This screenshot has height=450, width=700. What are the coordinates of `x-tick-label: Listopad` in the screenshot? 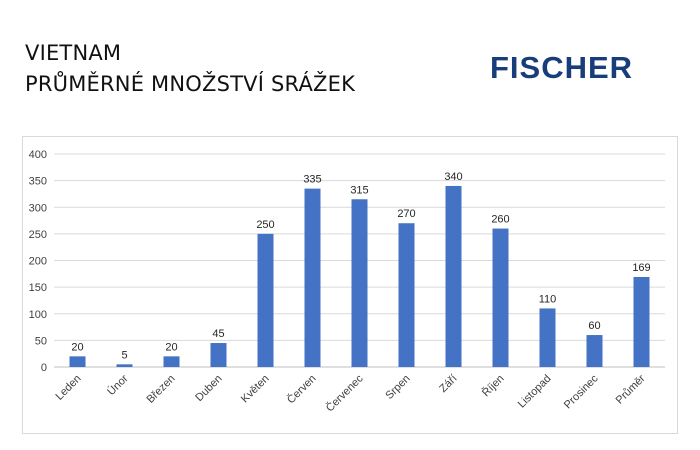 It's located at (535, 392).